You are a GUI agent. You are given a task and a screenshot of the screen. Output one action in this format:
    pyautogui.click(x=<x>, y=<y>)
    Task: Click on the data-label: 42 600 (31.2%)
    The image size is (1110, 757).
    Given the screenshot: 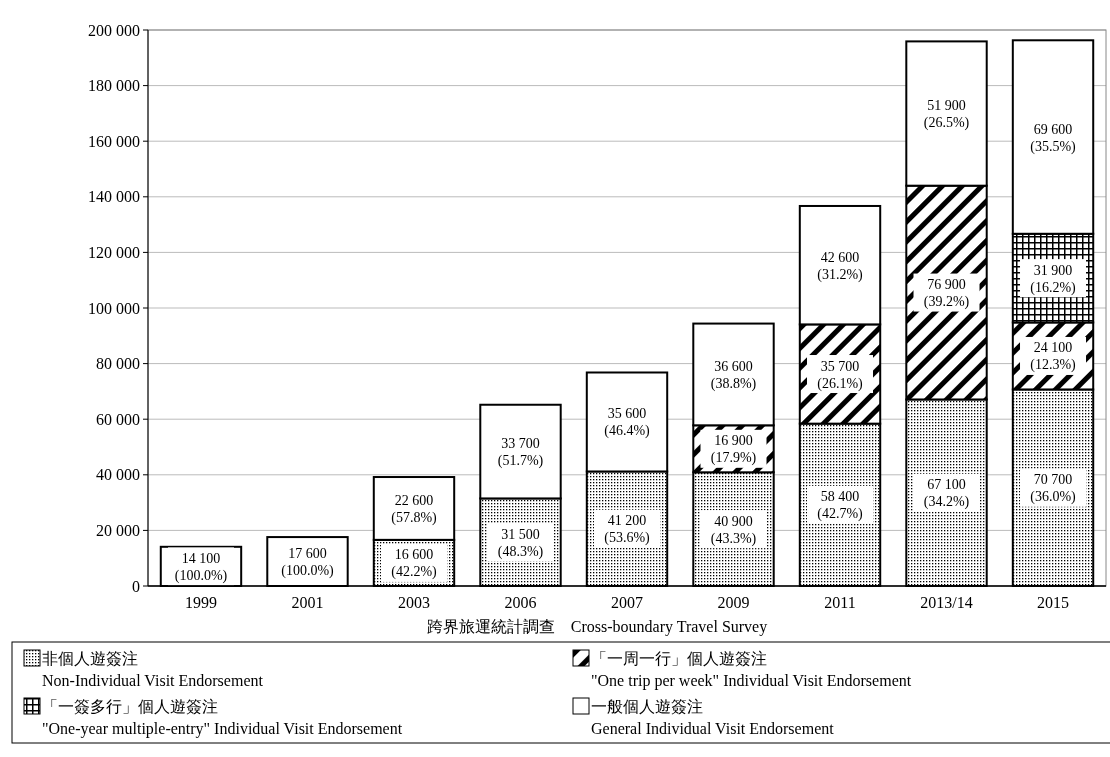 What is the action you would take?
    pyautogui.click(x=840, y=266)
    